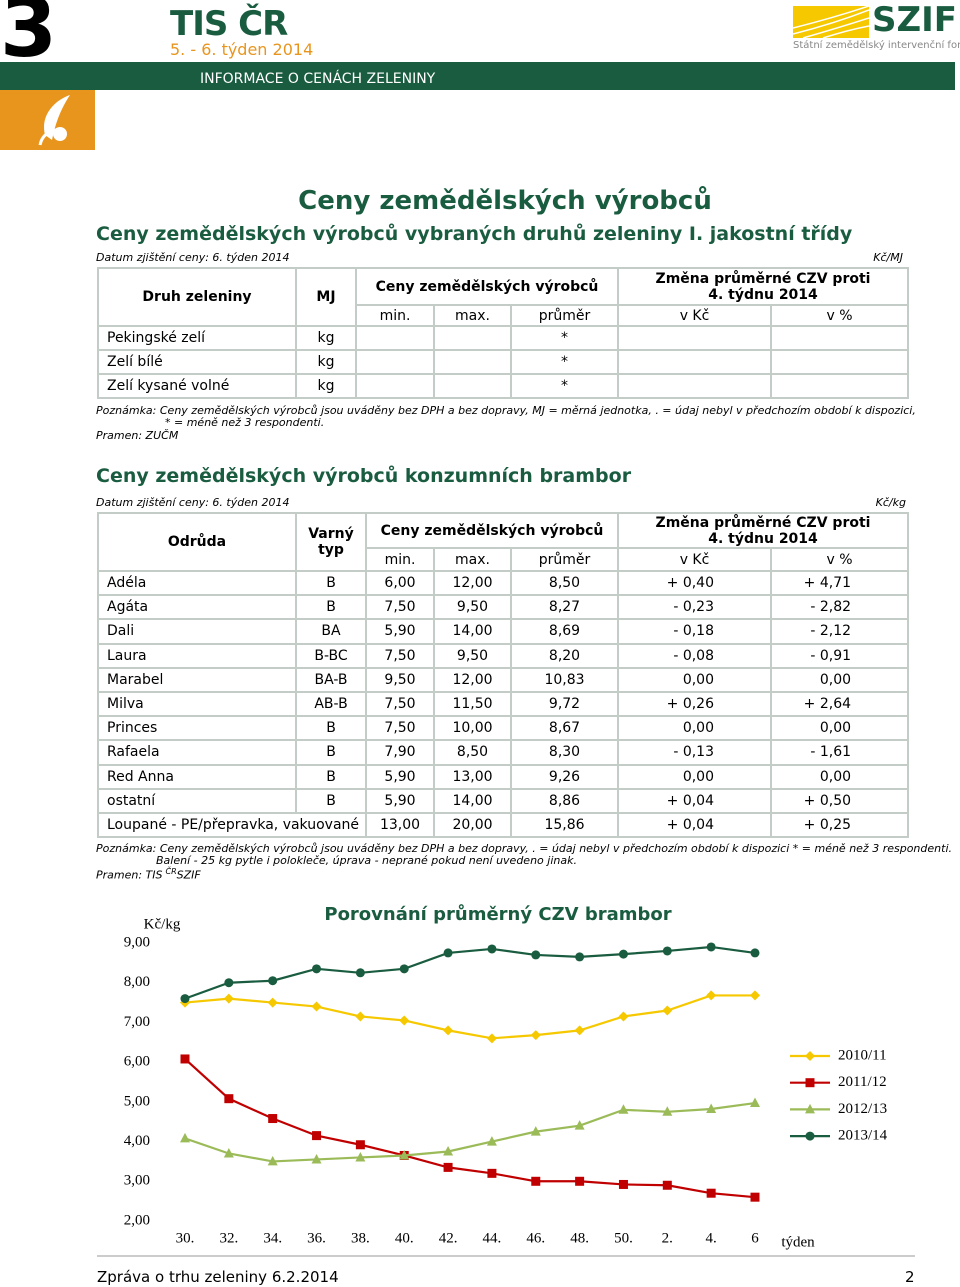 The width and height of the screenshot is (960, 1287). What do you see at coordinates (839, 631) in the screenshot?
I see `cell: - 2,12` at bounding box center [839, 631].